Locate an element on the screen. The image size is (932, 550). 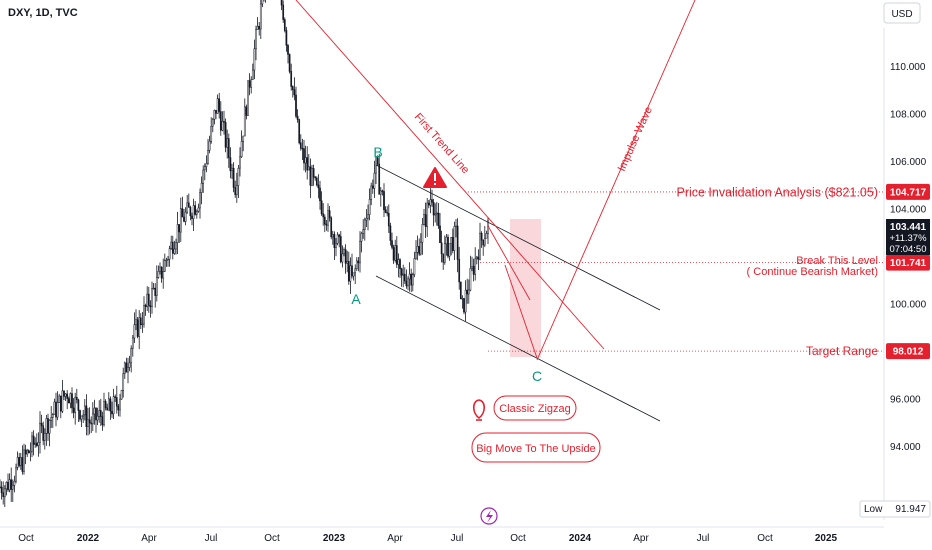
lightning-icon is located at coordinates (489, 516).